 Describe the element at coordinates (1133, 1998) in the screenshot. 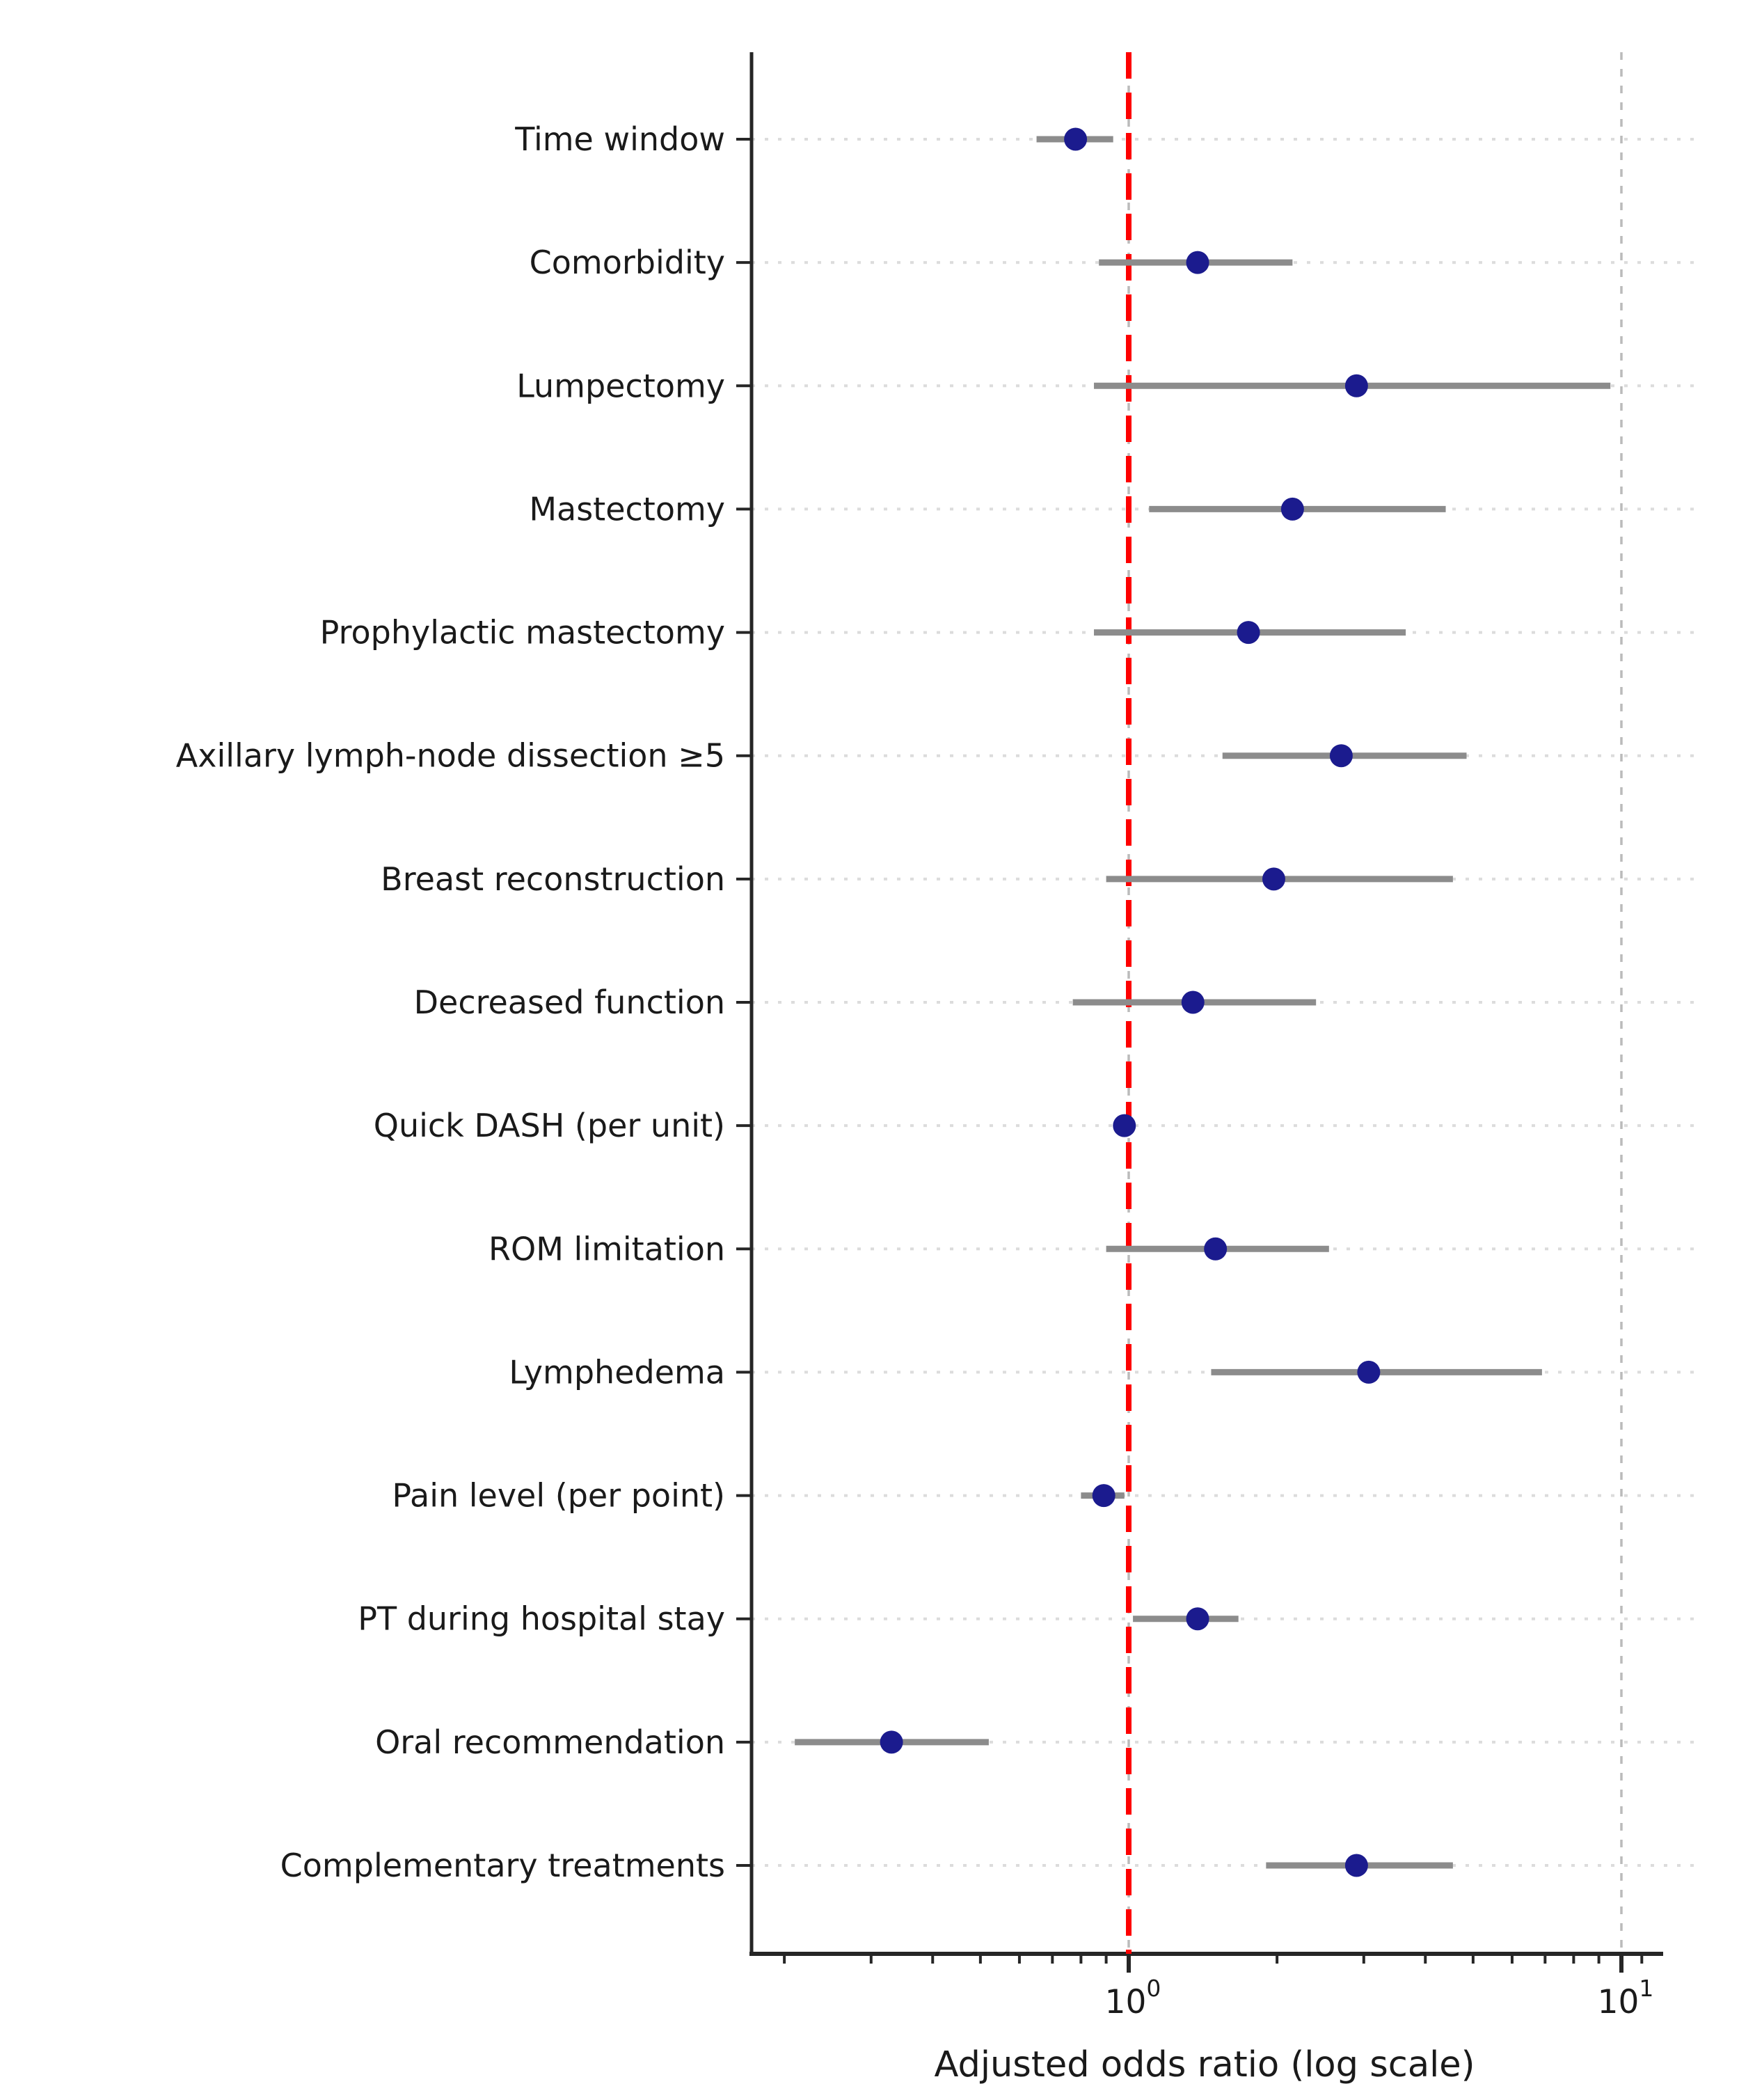

I see `x-tick-label: 10⁰` at that location.